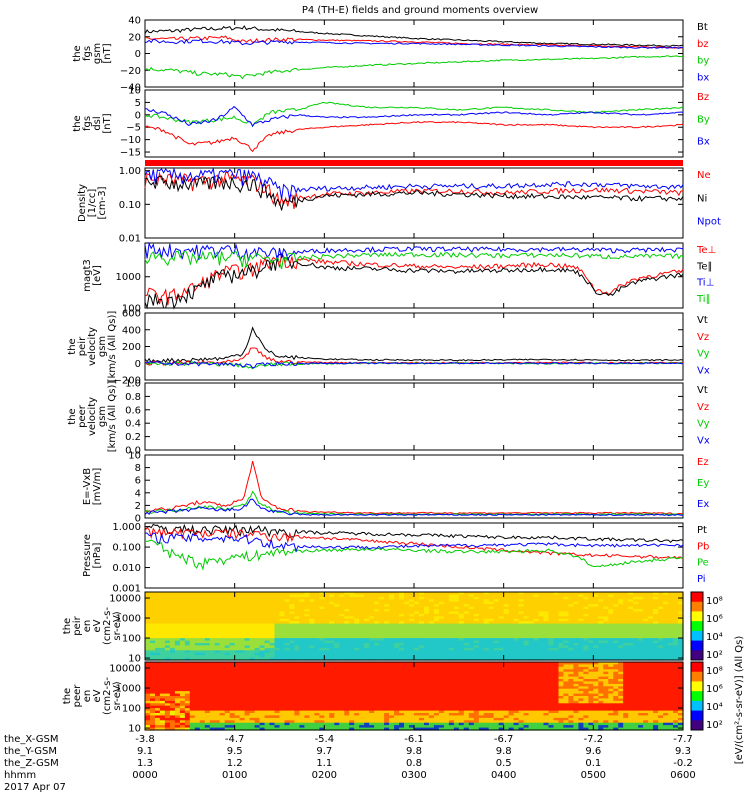 This screenshot has height=800, width=750. I want to click on legend-entry: Ti⊥, so click(705, 283).